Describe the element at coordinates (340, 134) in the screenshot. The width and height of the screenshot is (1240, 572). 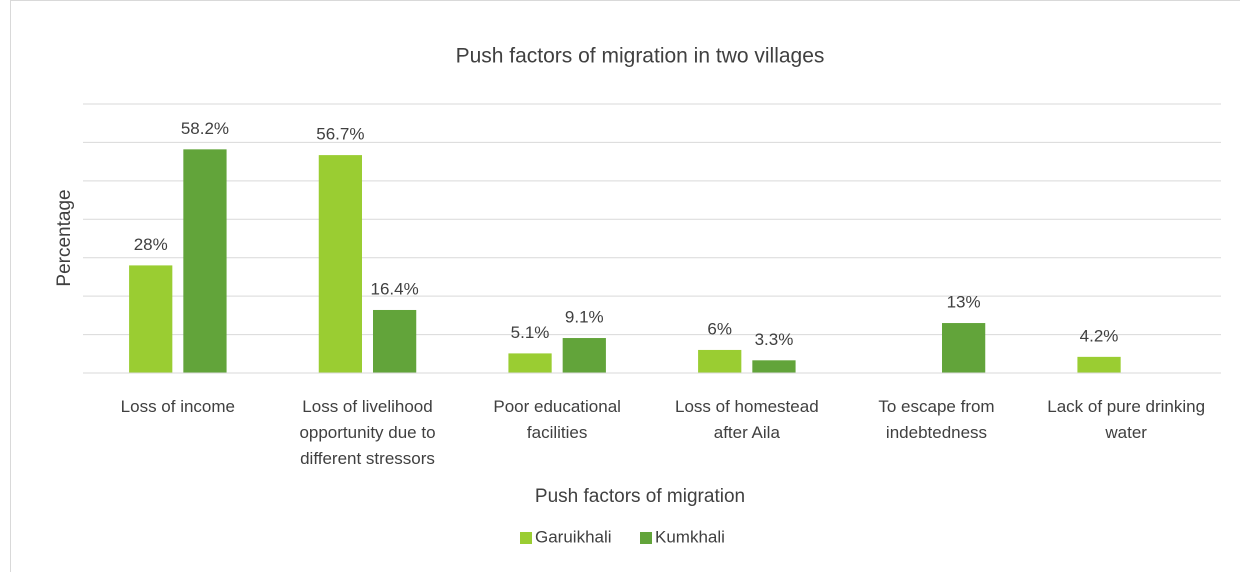
I see `data-label: 56.7%` at that location.